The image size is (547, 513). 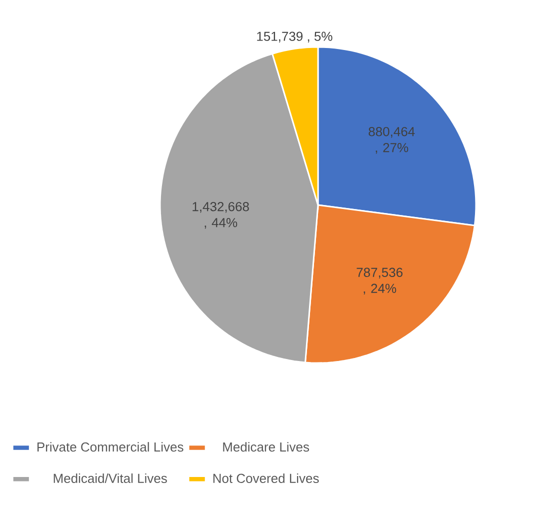 What do you see at coordinates (294, 37) in the screenshot?
I see `data-label: 151,739 , 5%` at bounding box center [294, 37].